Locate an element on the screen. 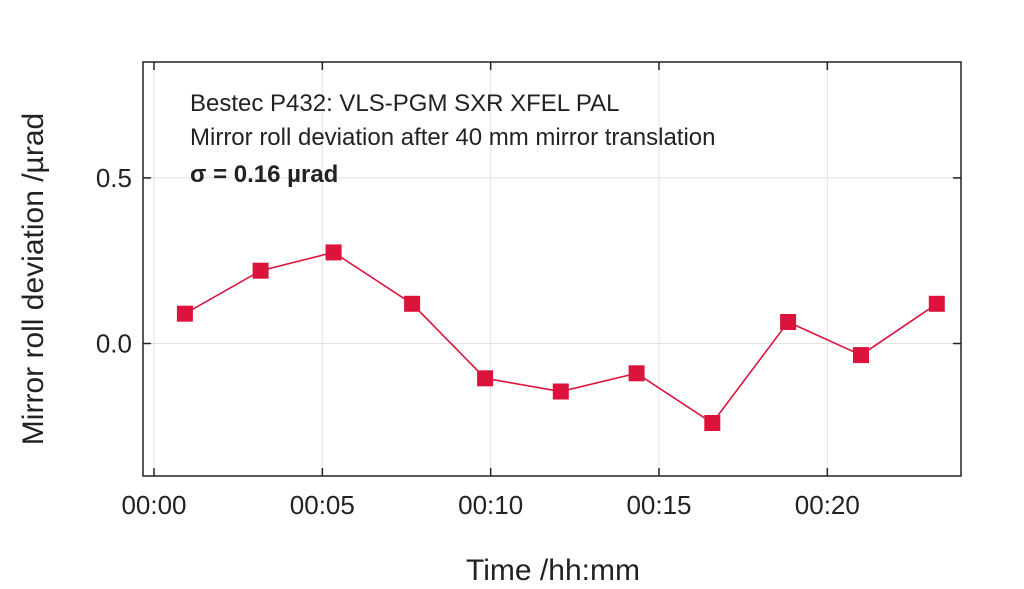  x-tick-label: 00:20 is located at coordinates (827, 505).